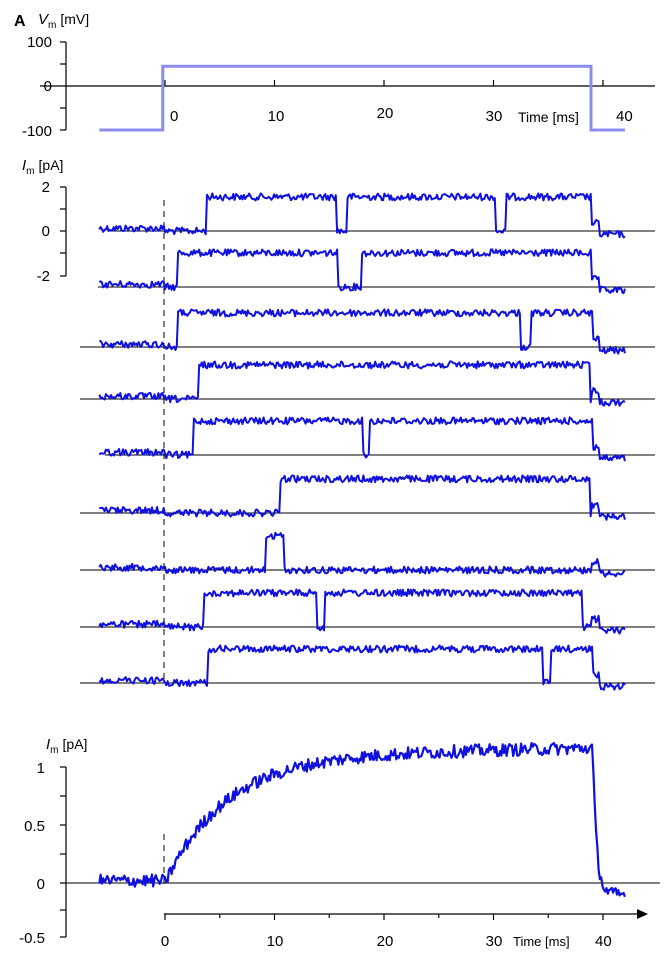 This screenshot has height=958, width=669. What do you see at coordinates (54, 750) in the screenshot?
I see `average-y-label-subscript: m` at bounding box center [54, 750].